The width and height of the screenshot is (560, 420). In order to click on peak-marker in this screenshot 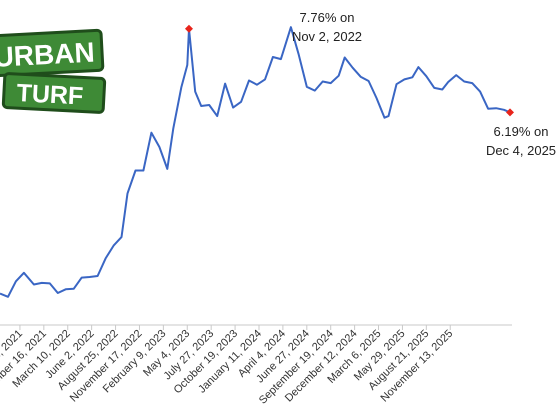, I will do `click(188, 28)`.